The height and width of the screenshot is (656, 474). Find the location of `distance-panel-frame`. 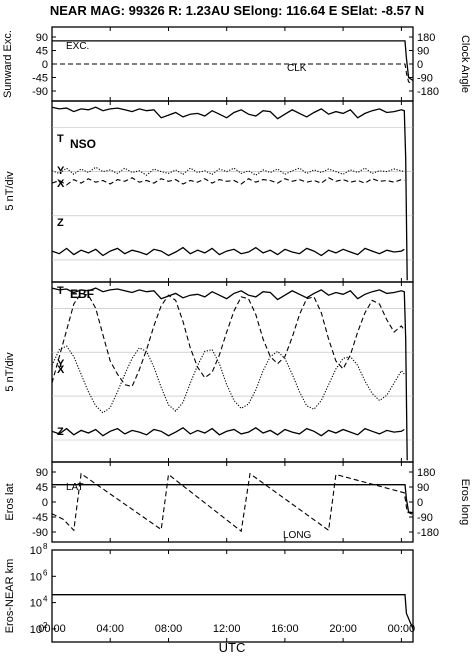

distance-panel-frame is located at coordinates (232, 596).